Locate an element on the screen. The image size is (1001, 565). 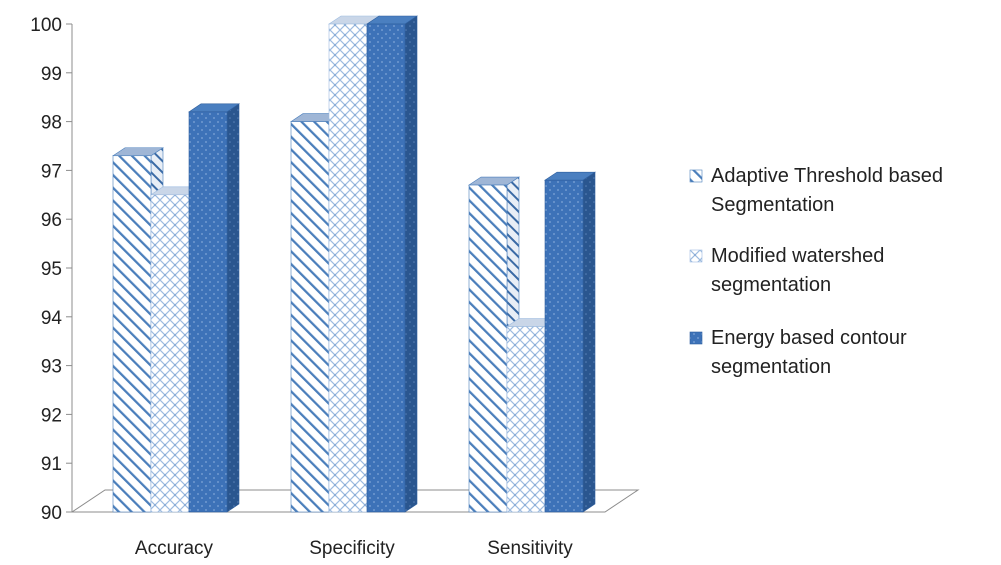
y-tick-label: 96 is located at coordinates (51, 220).